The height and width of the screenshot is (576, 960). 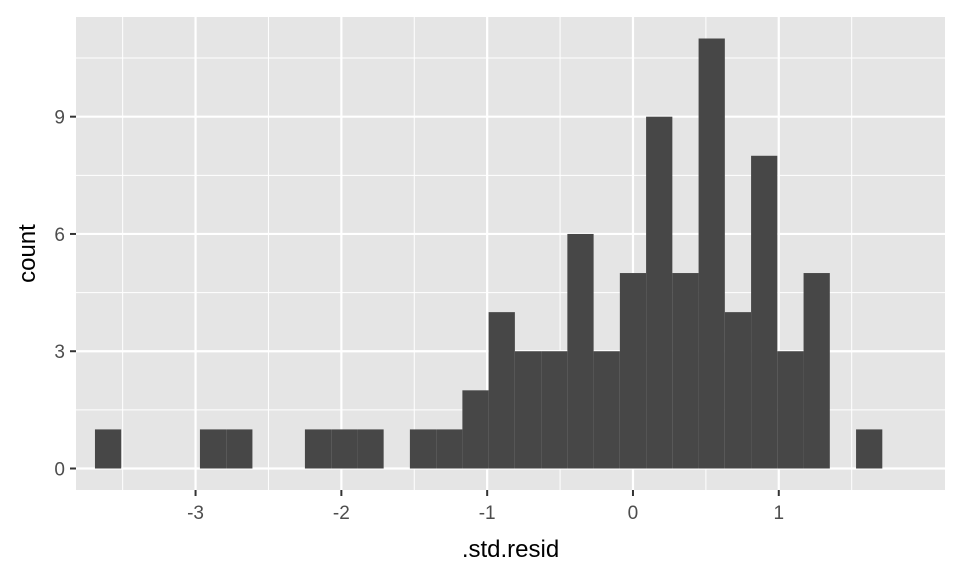 What do you see at coordinates (195, 513) in the screenshot?
I see `x-tick-label: -3` at bounding box center [195, 513].